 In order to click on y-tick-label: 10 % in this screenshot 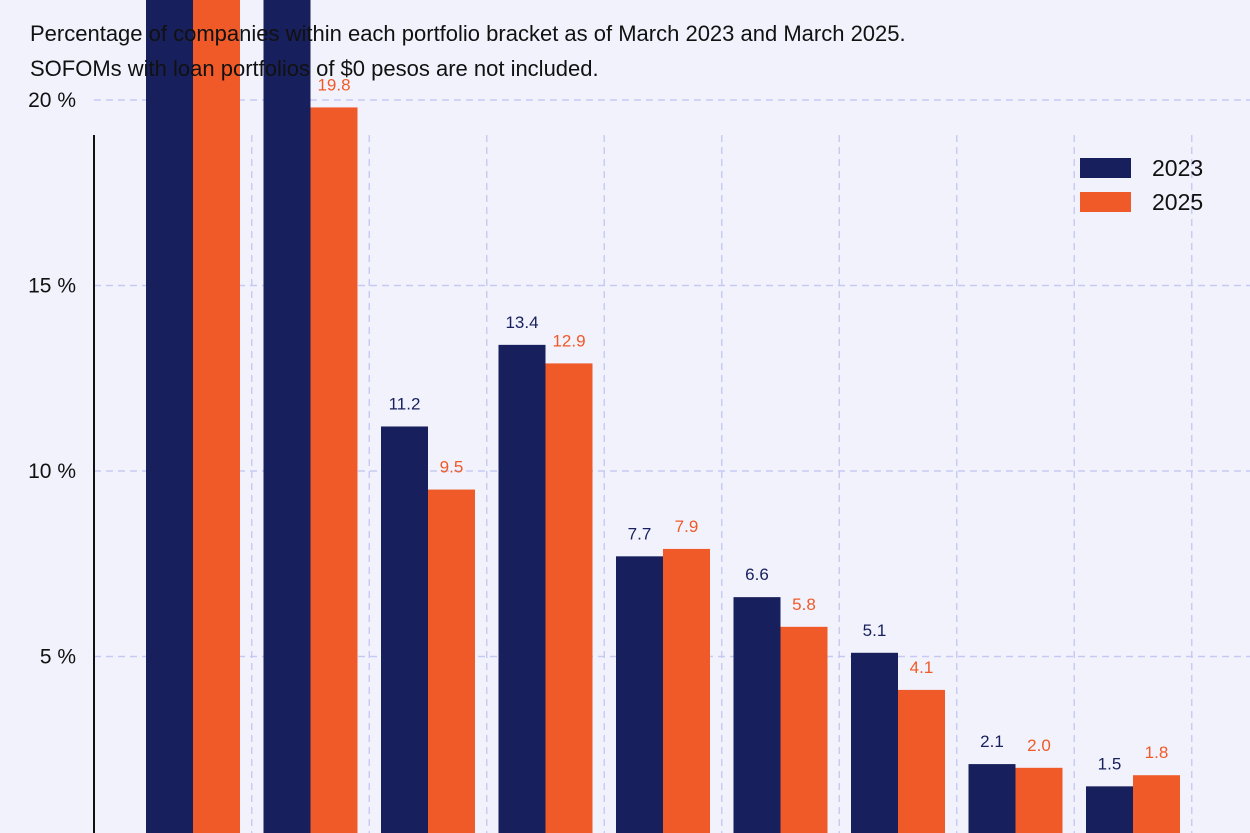, I will do `click(52, 471)`.